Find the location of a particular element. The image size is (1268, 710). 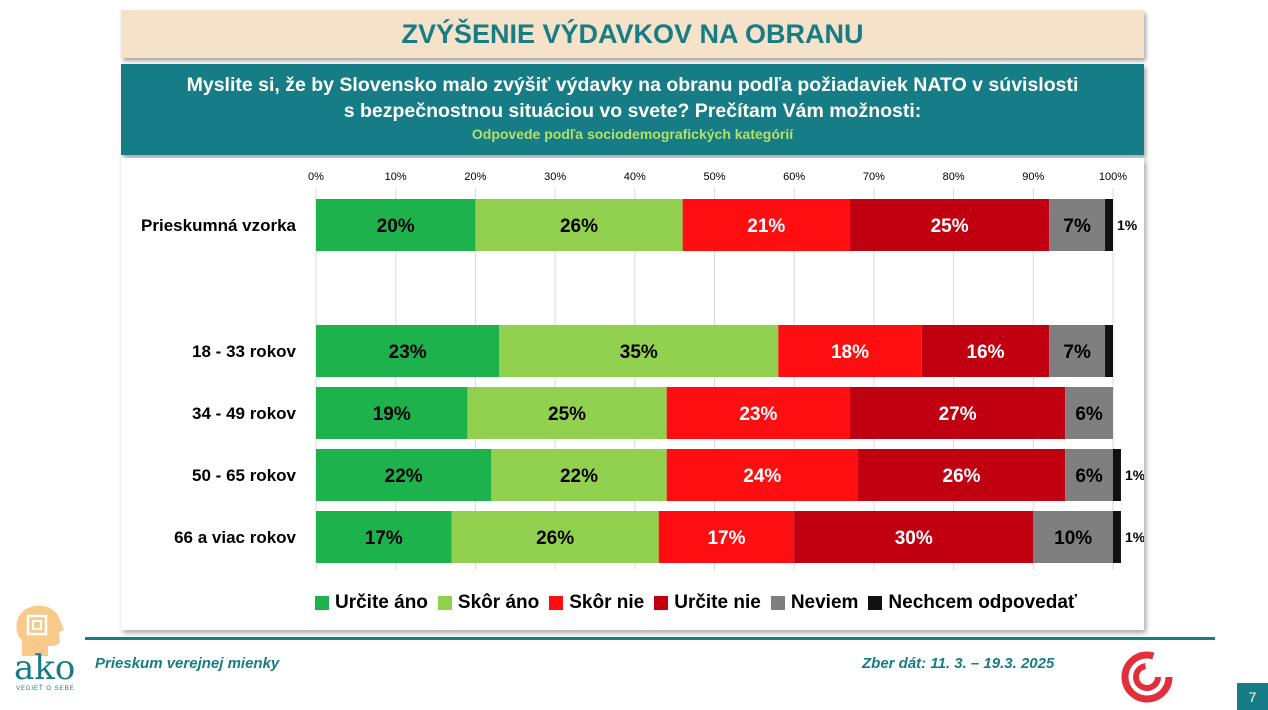

ako-logo: ako VEDIEŤ O SEBE is located at coordinates (48, 650).